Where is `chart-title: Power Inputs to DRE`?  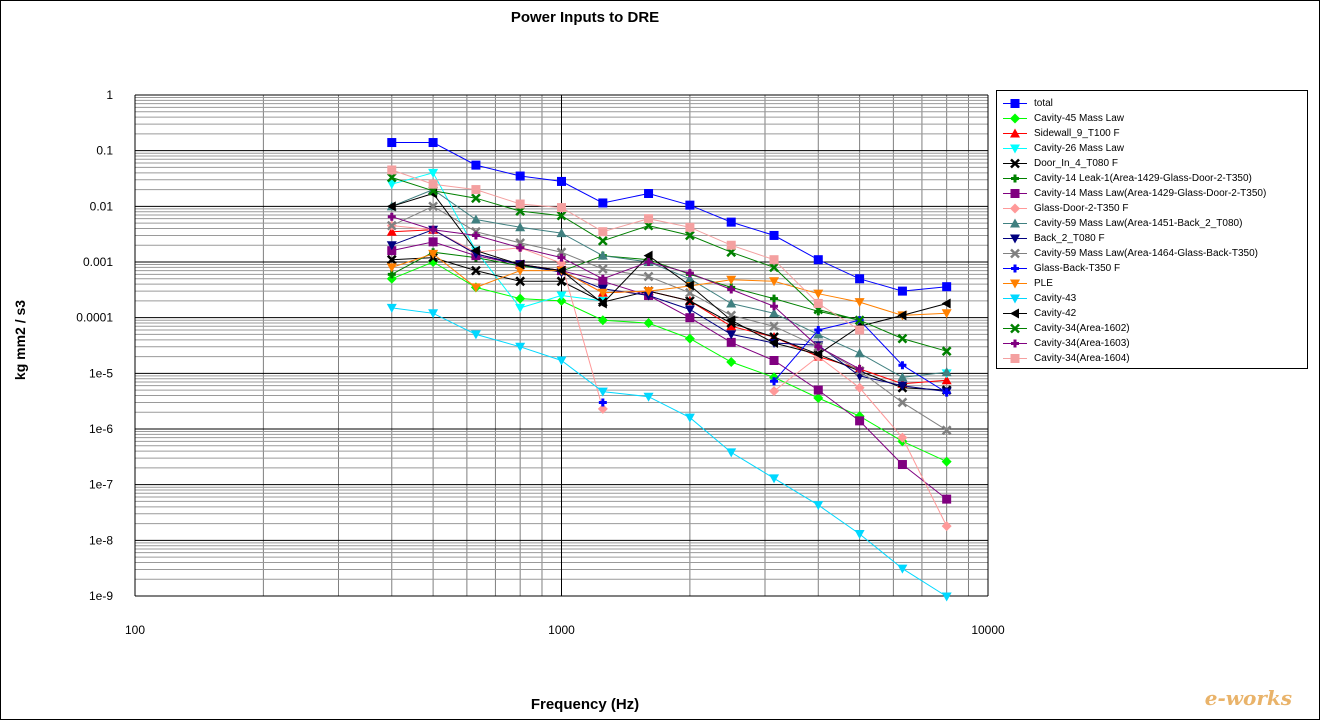 chart-title: Power Inputs to DRE is located at coordinates (585, 17).